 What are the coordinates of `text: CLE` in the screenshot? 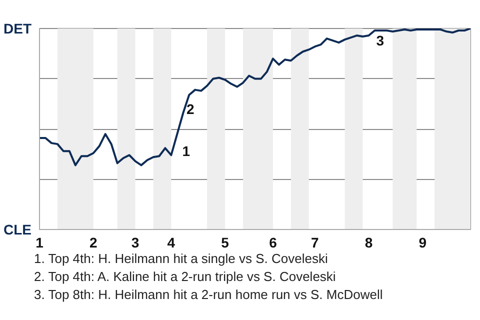 It's located at (18, 230).